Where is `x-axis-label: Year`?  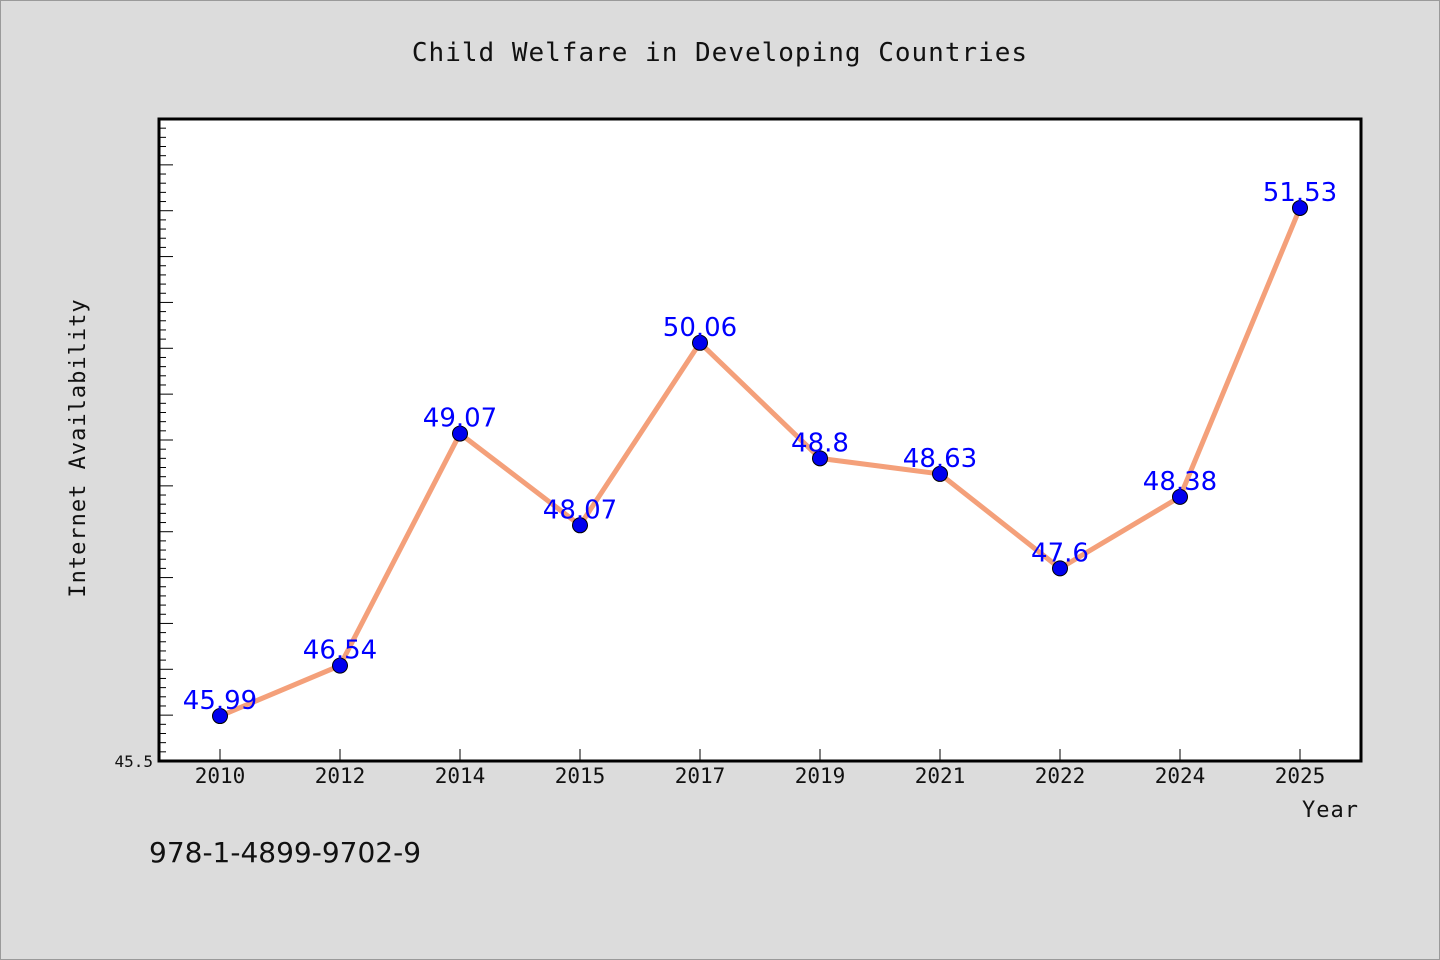
x-axis-label: Year is located at coordinates (1330, 810).